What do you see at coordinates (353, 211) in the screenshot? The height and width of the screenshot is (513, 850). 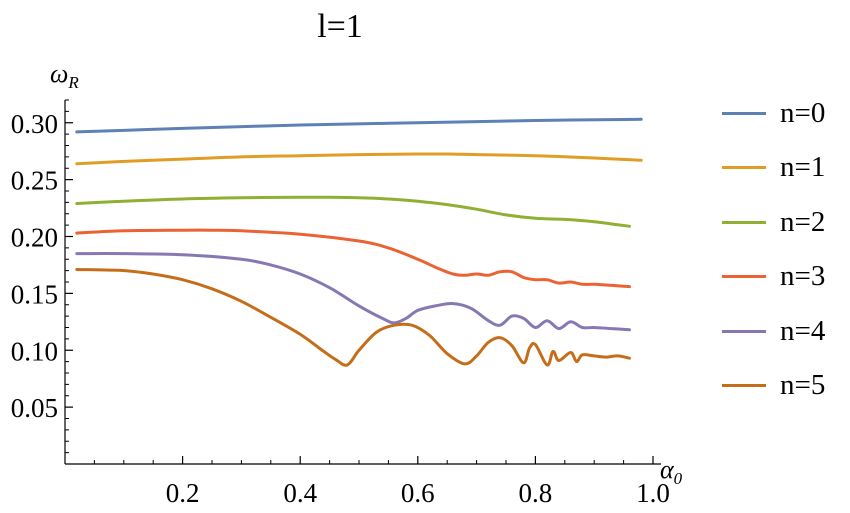 I see `series-line-n=2` at bounding box center [353, 211].